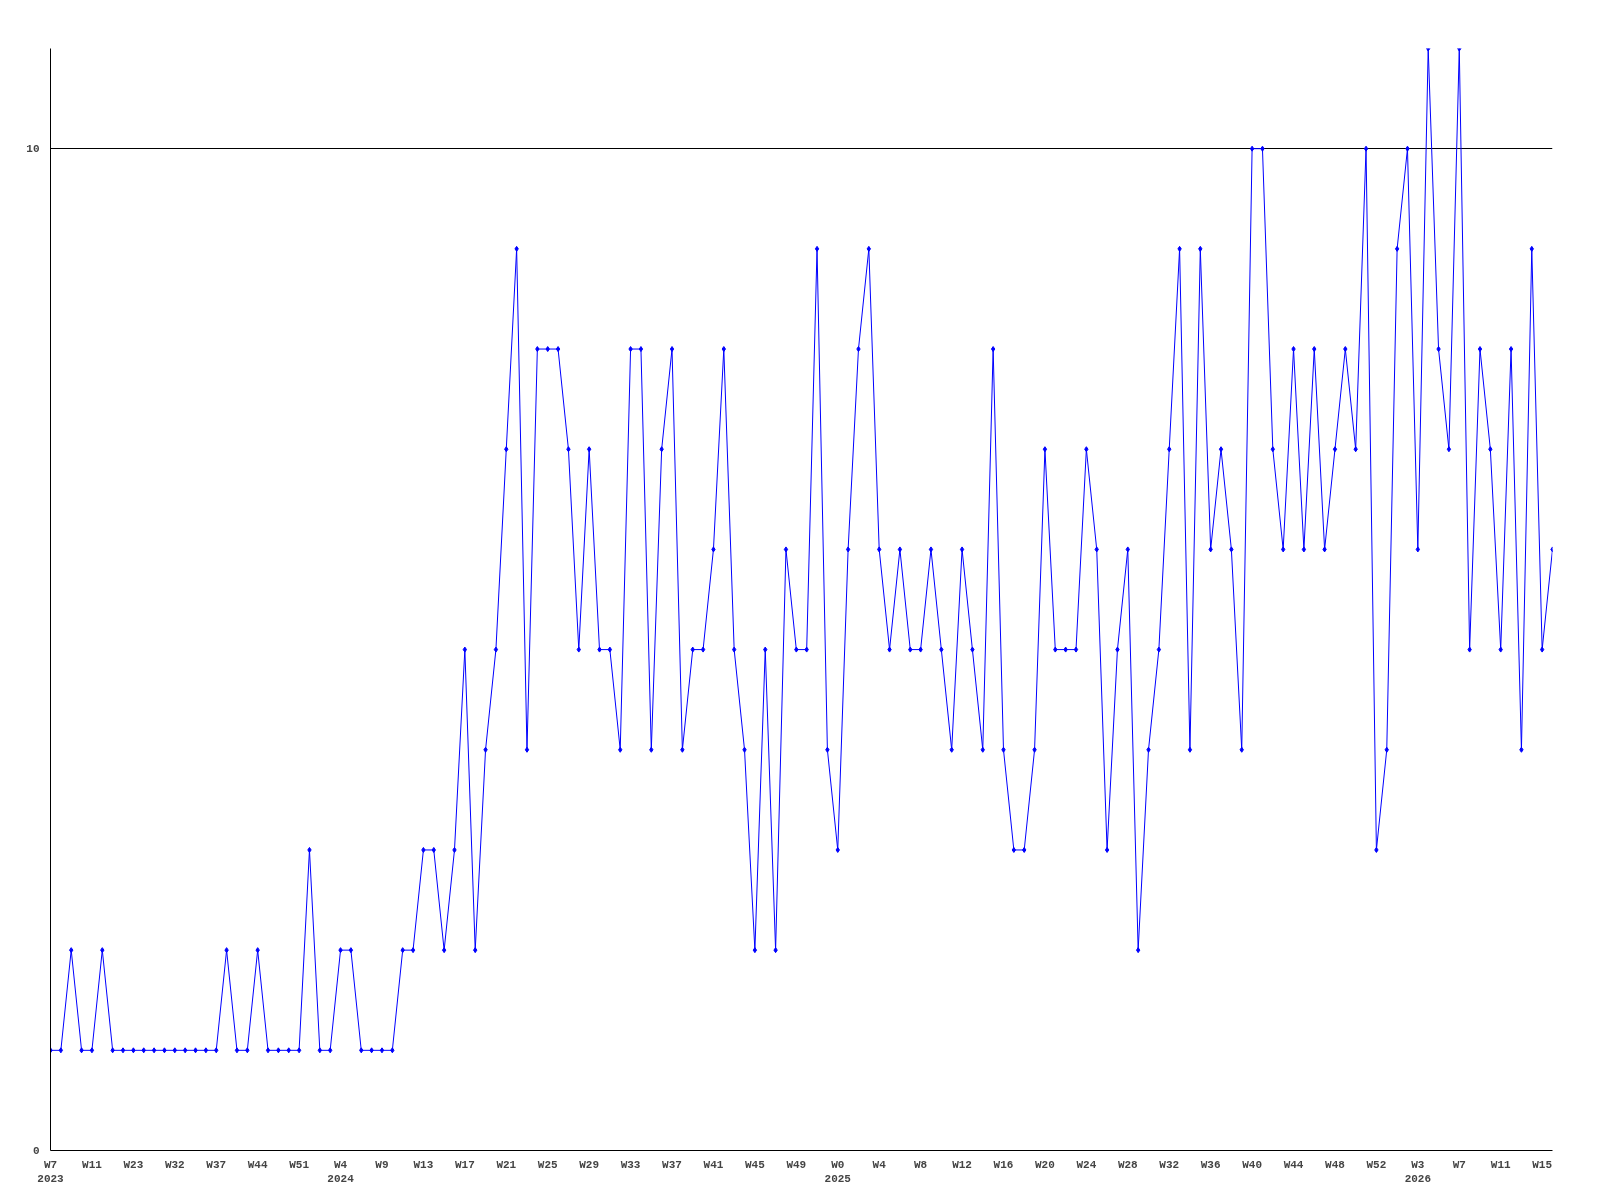 This screenshot has width=1600, height=1200. I want to click on x-tick-label: W3 2026, so click(1418, 1171).